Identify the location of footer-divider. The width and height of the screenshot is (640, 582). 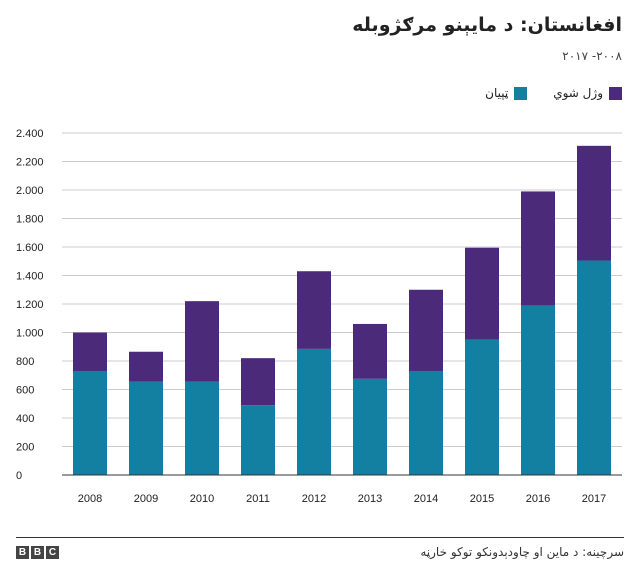
(320, 537).